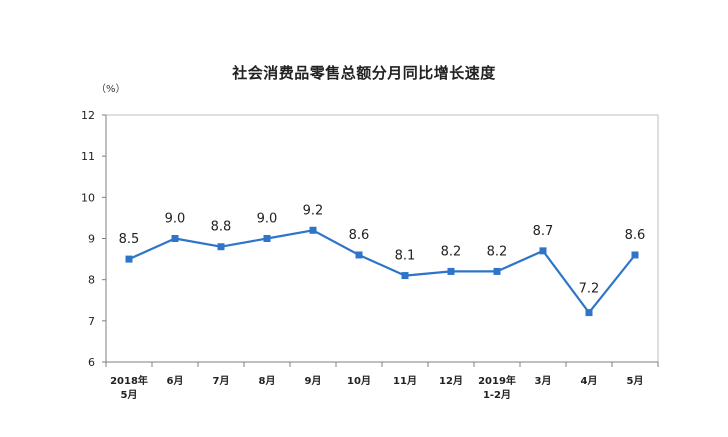 This screenshot has width=728, height=437. I want to click on data-label: 8.1, so click(405, 256).